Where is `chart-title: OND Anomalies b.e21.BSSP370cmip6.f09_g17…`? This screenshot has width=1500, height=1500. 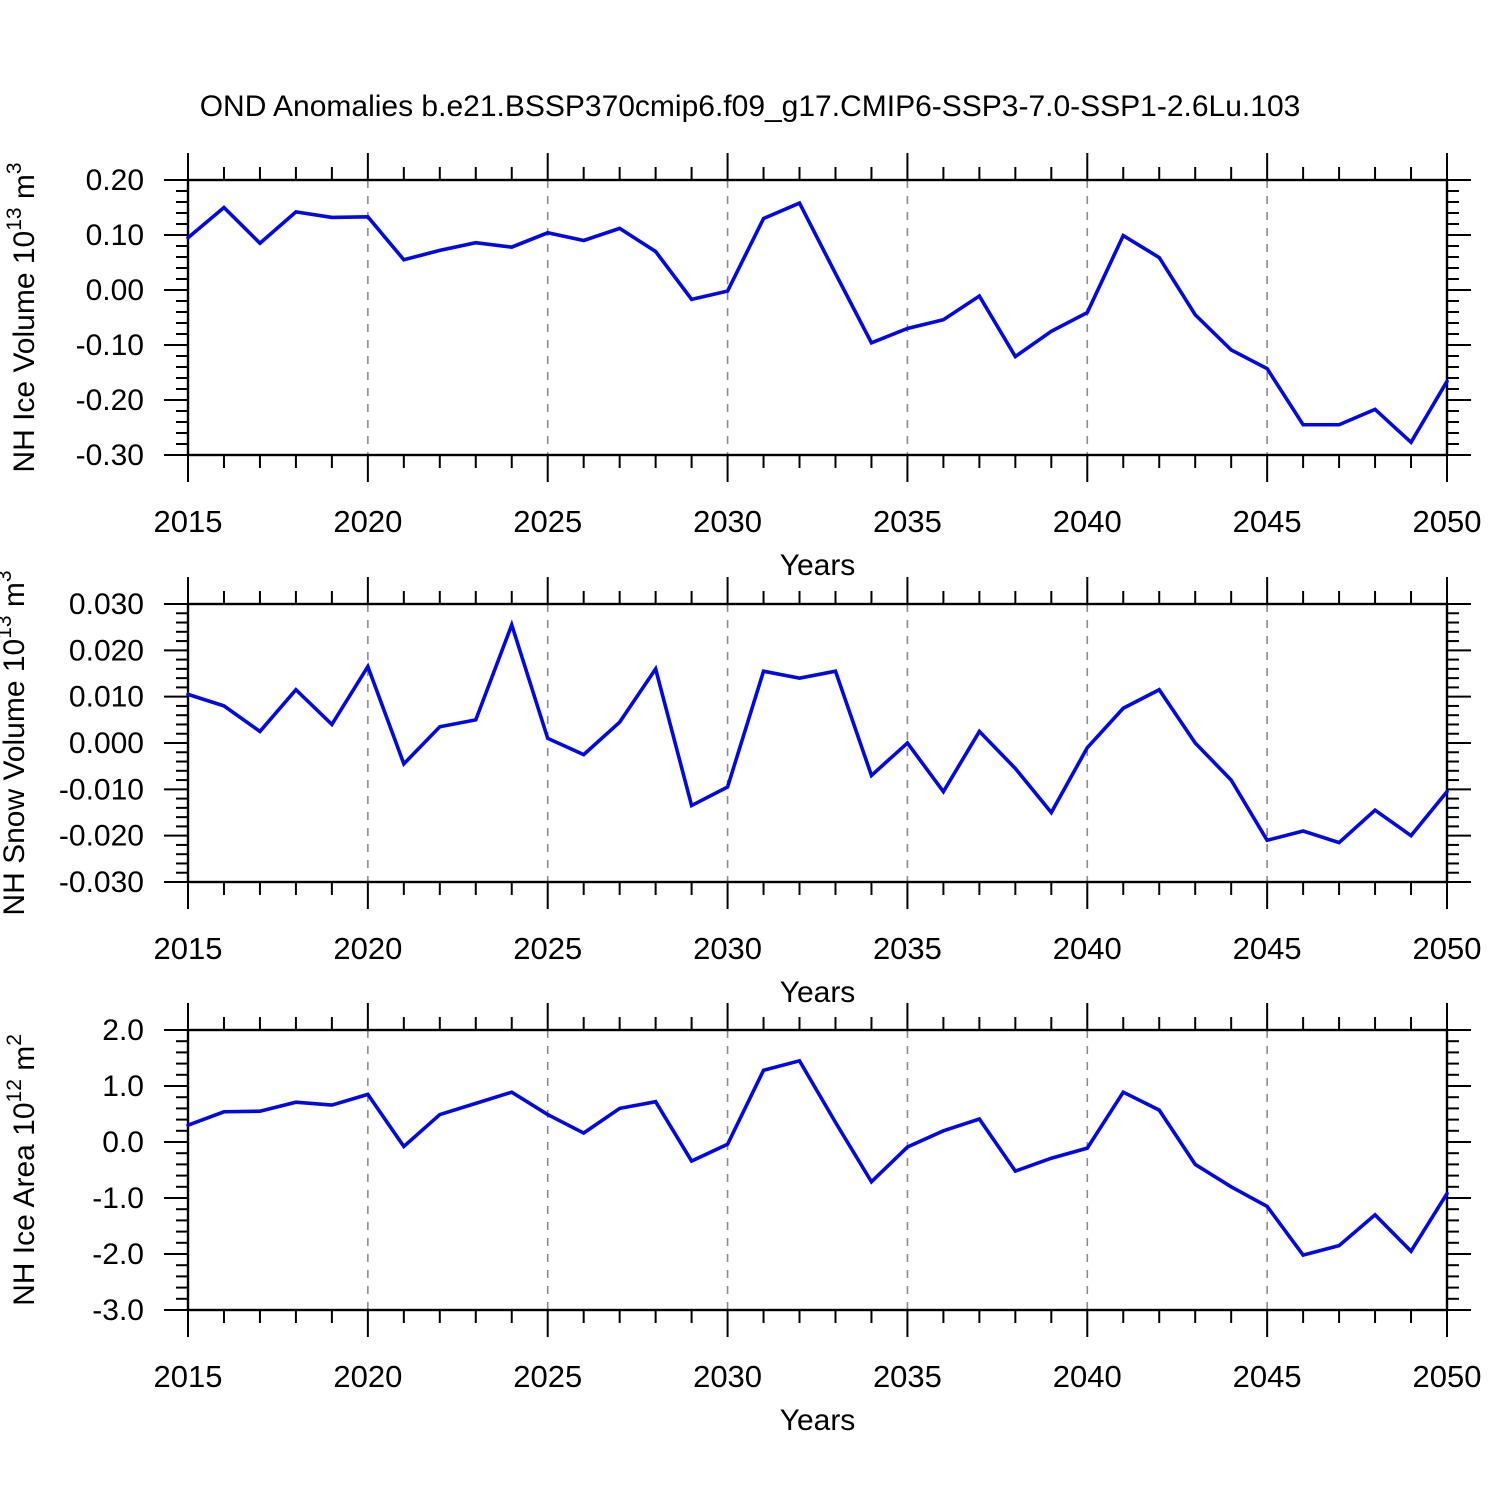
chart-title: OND Anomalies b.e21.BSSP370cmip6.f09_g17… is located at coordinates (750, 106).